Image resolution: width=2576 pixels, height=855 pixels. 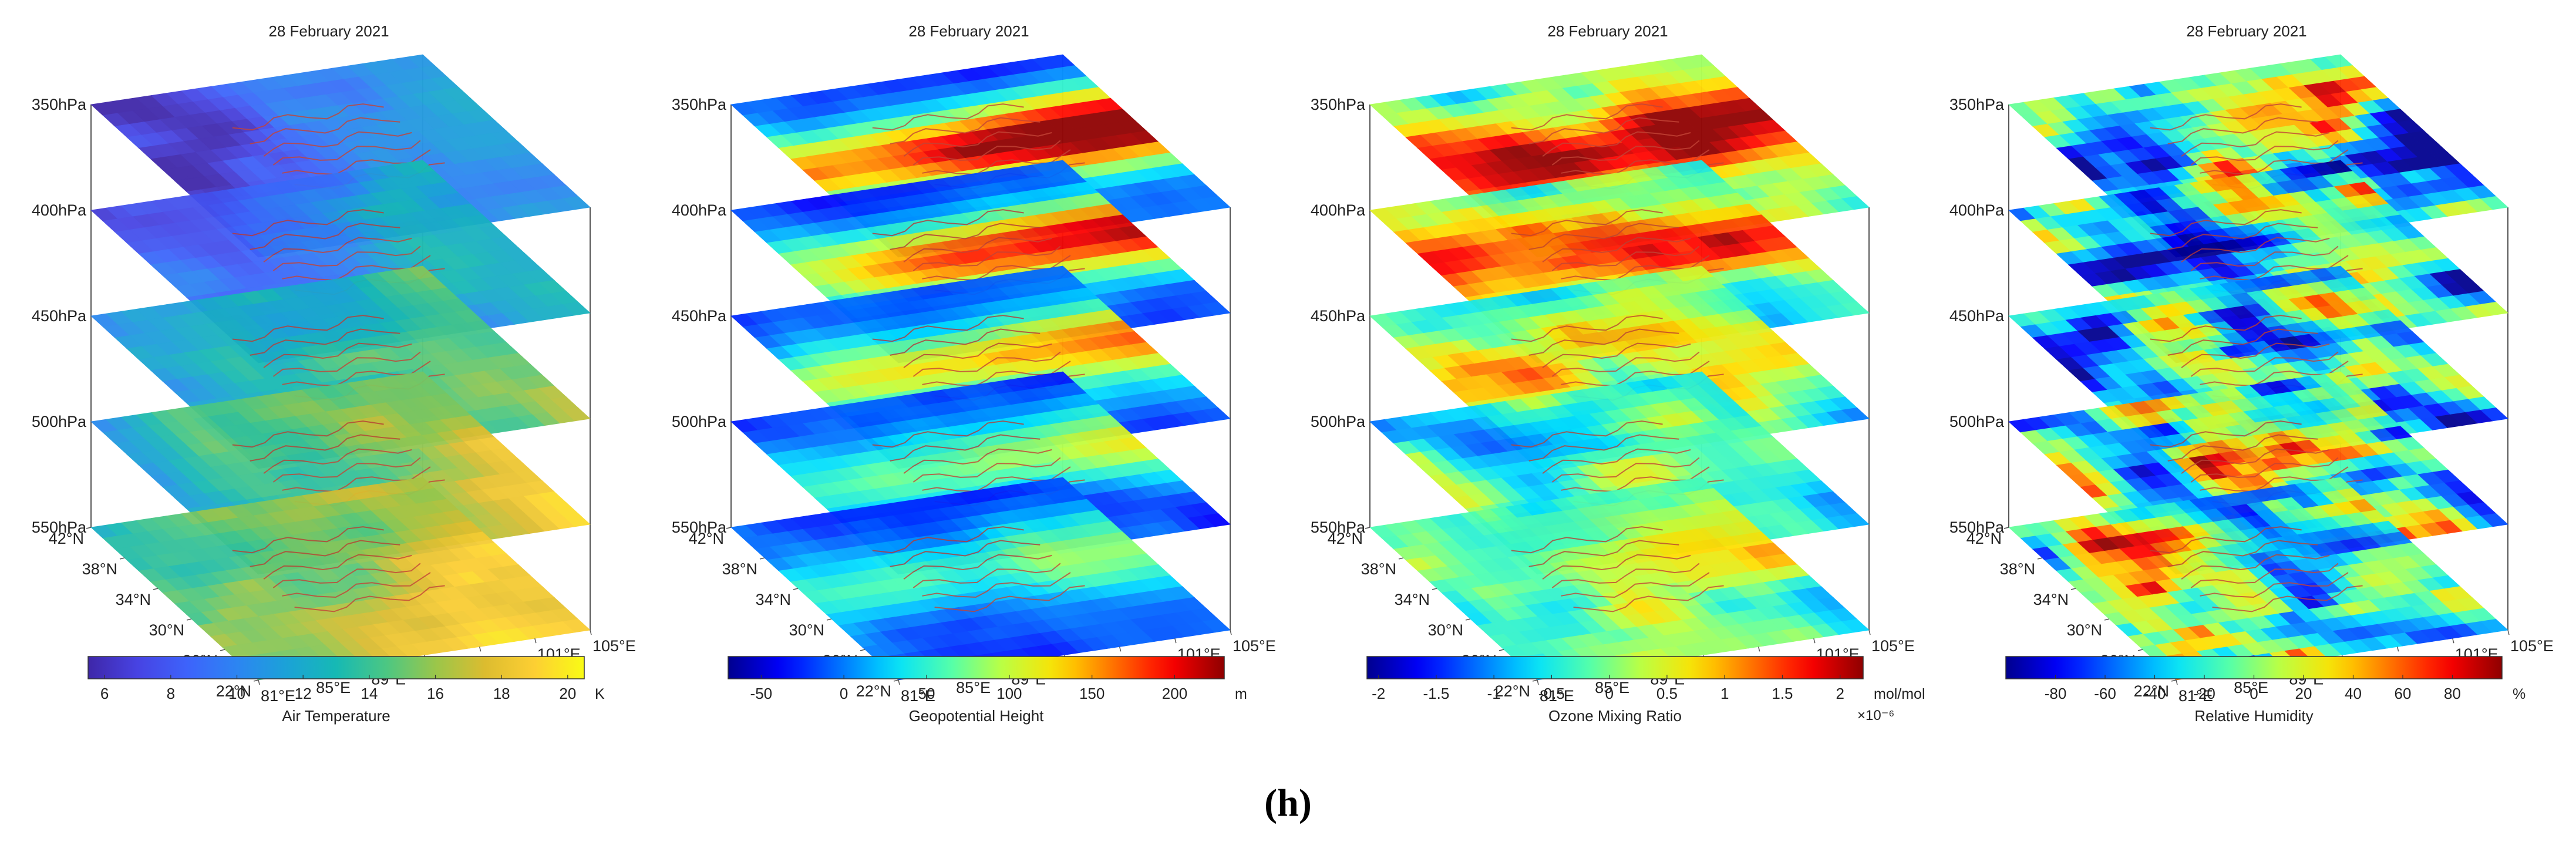 What do you see at coordinates (926, 694) in the screenshot?
I see `colorbar-tick-label: 50` at bounding box center [926, 694].